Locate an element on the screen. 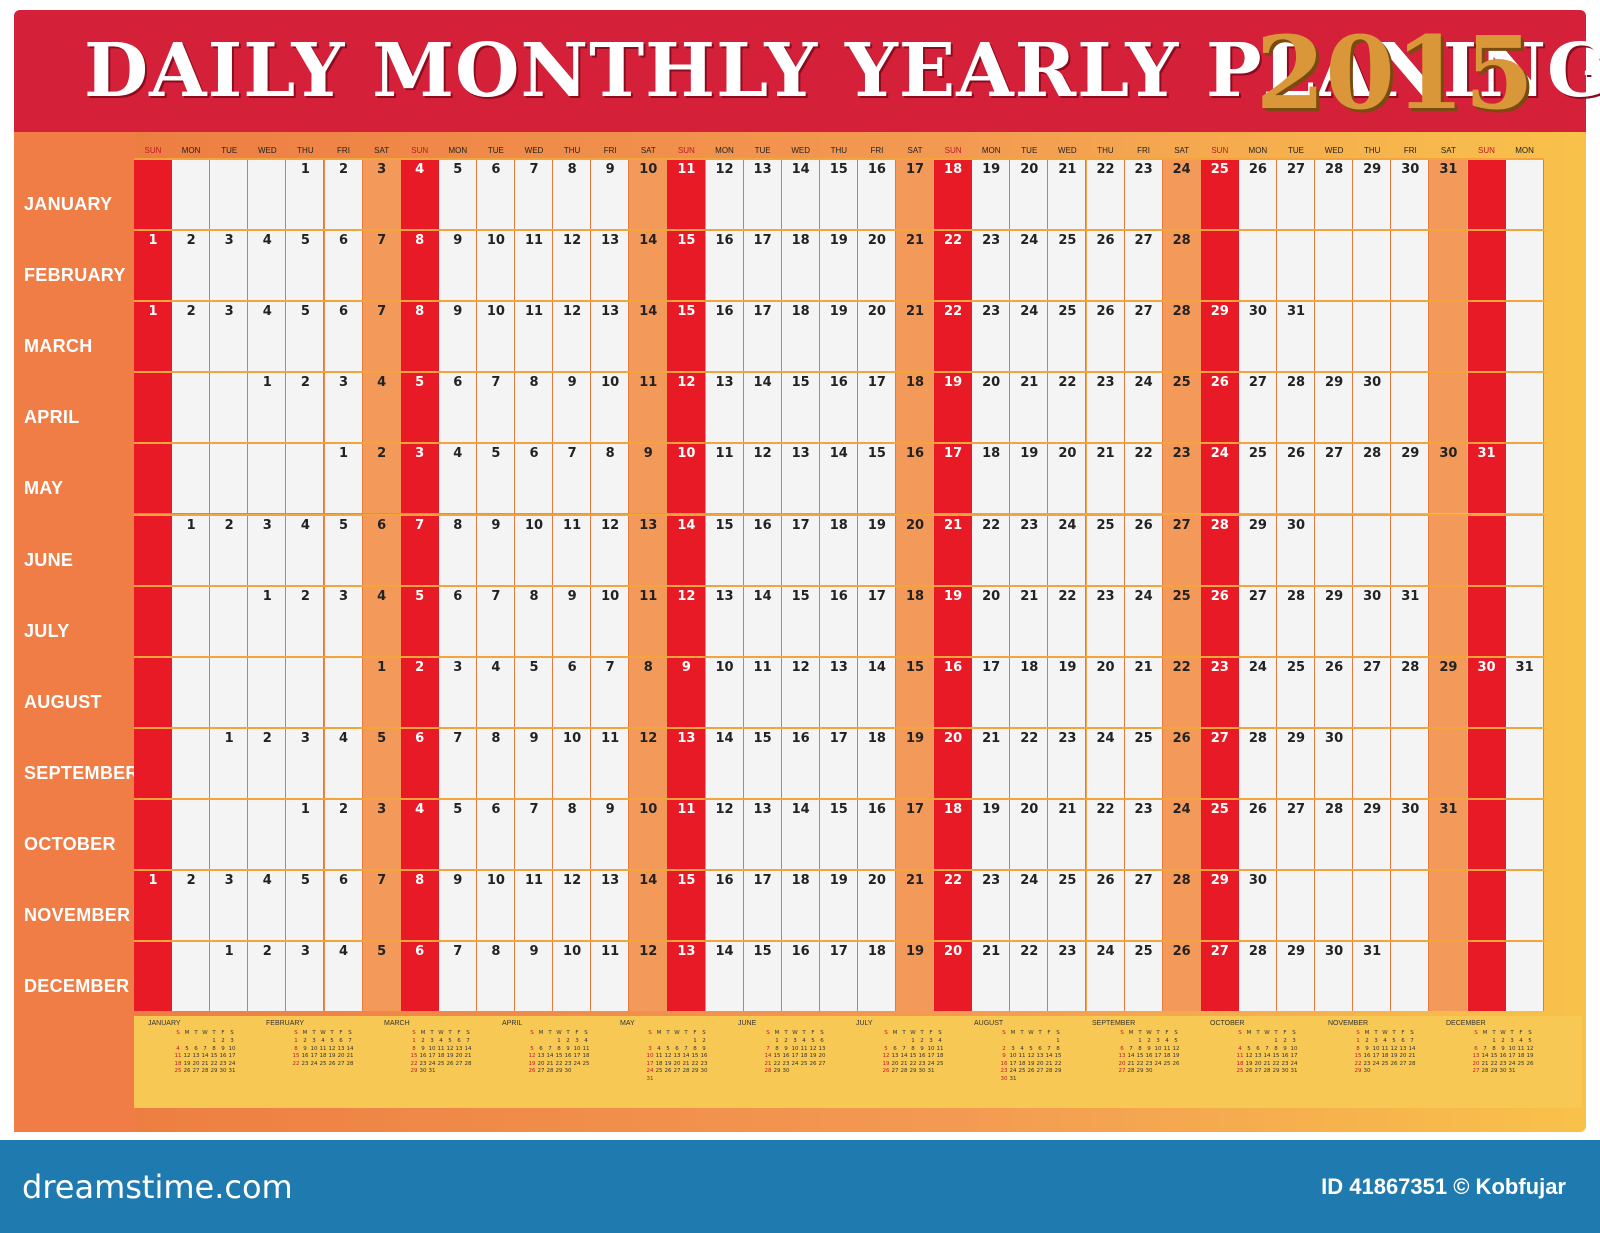 The width and height of the screenshot is (1600, 1233). day-cell: 8 is located at coordinates (648, 691).